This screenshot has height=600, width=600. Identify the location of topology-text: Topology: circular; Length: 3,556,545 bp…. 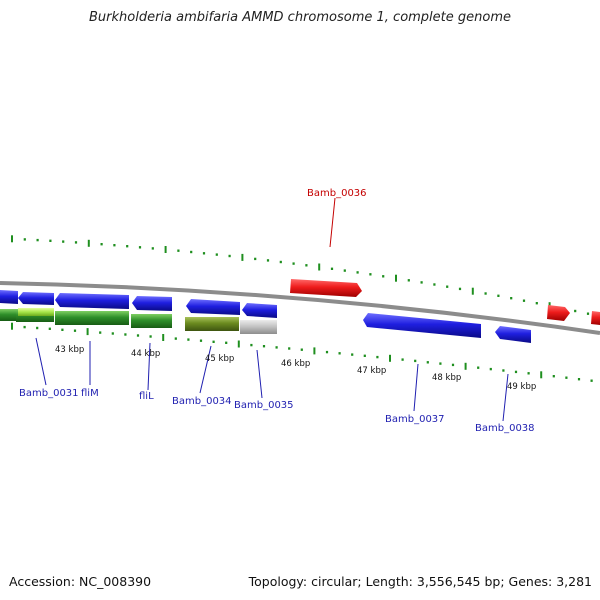
(420, 581).